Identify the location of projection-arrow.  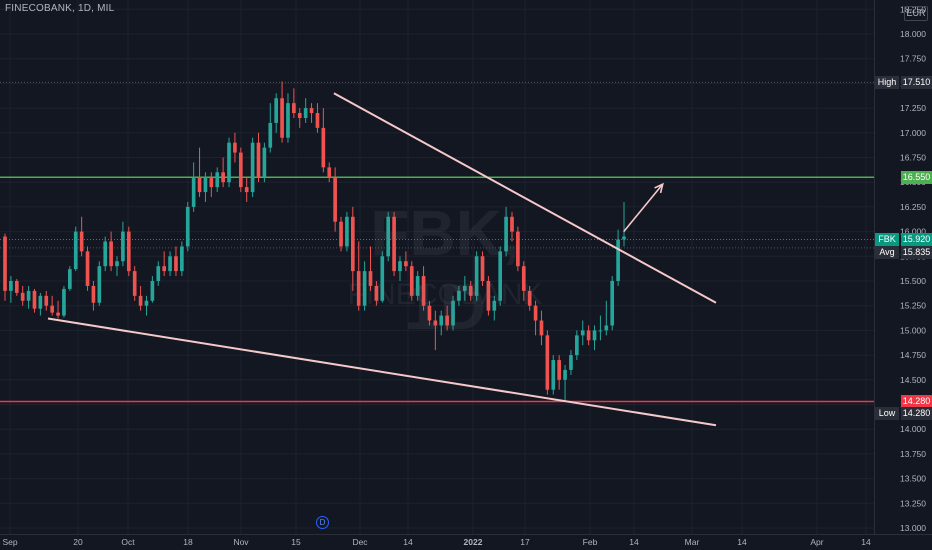
(643, 208).